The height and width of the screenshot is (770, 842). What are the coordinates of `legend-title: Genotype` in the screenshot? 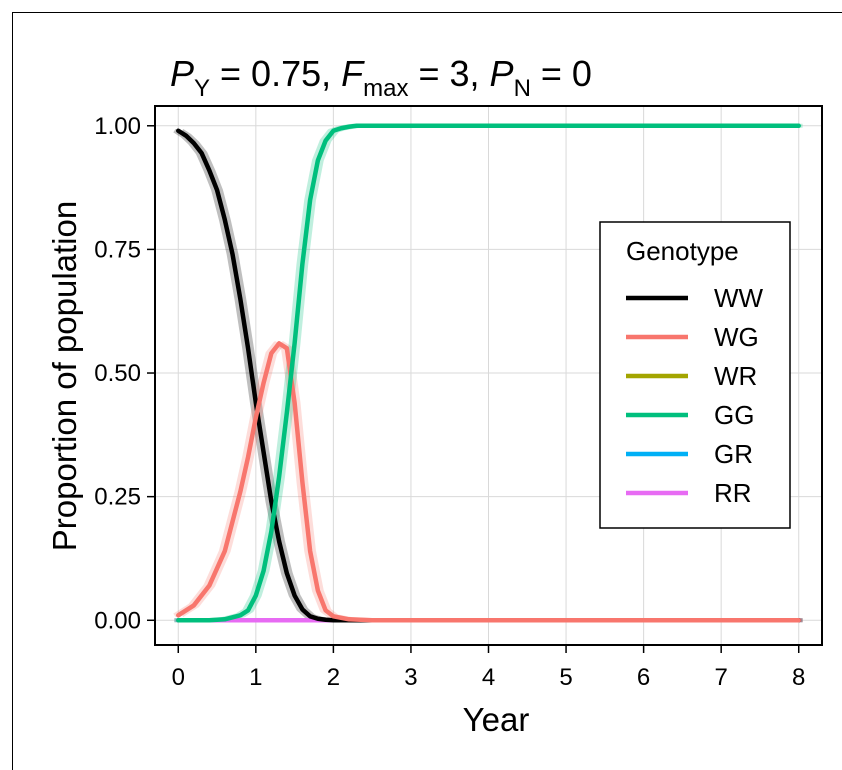 It's located at (682, 251).